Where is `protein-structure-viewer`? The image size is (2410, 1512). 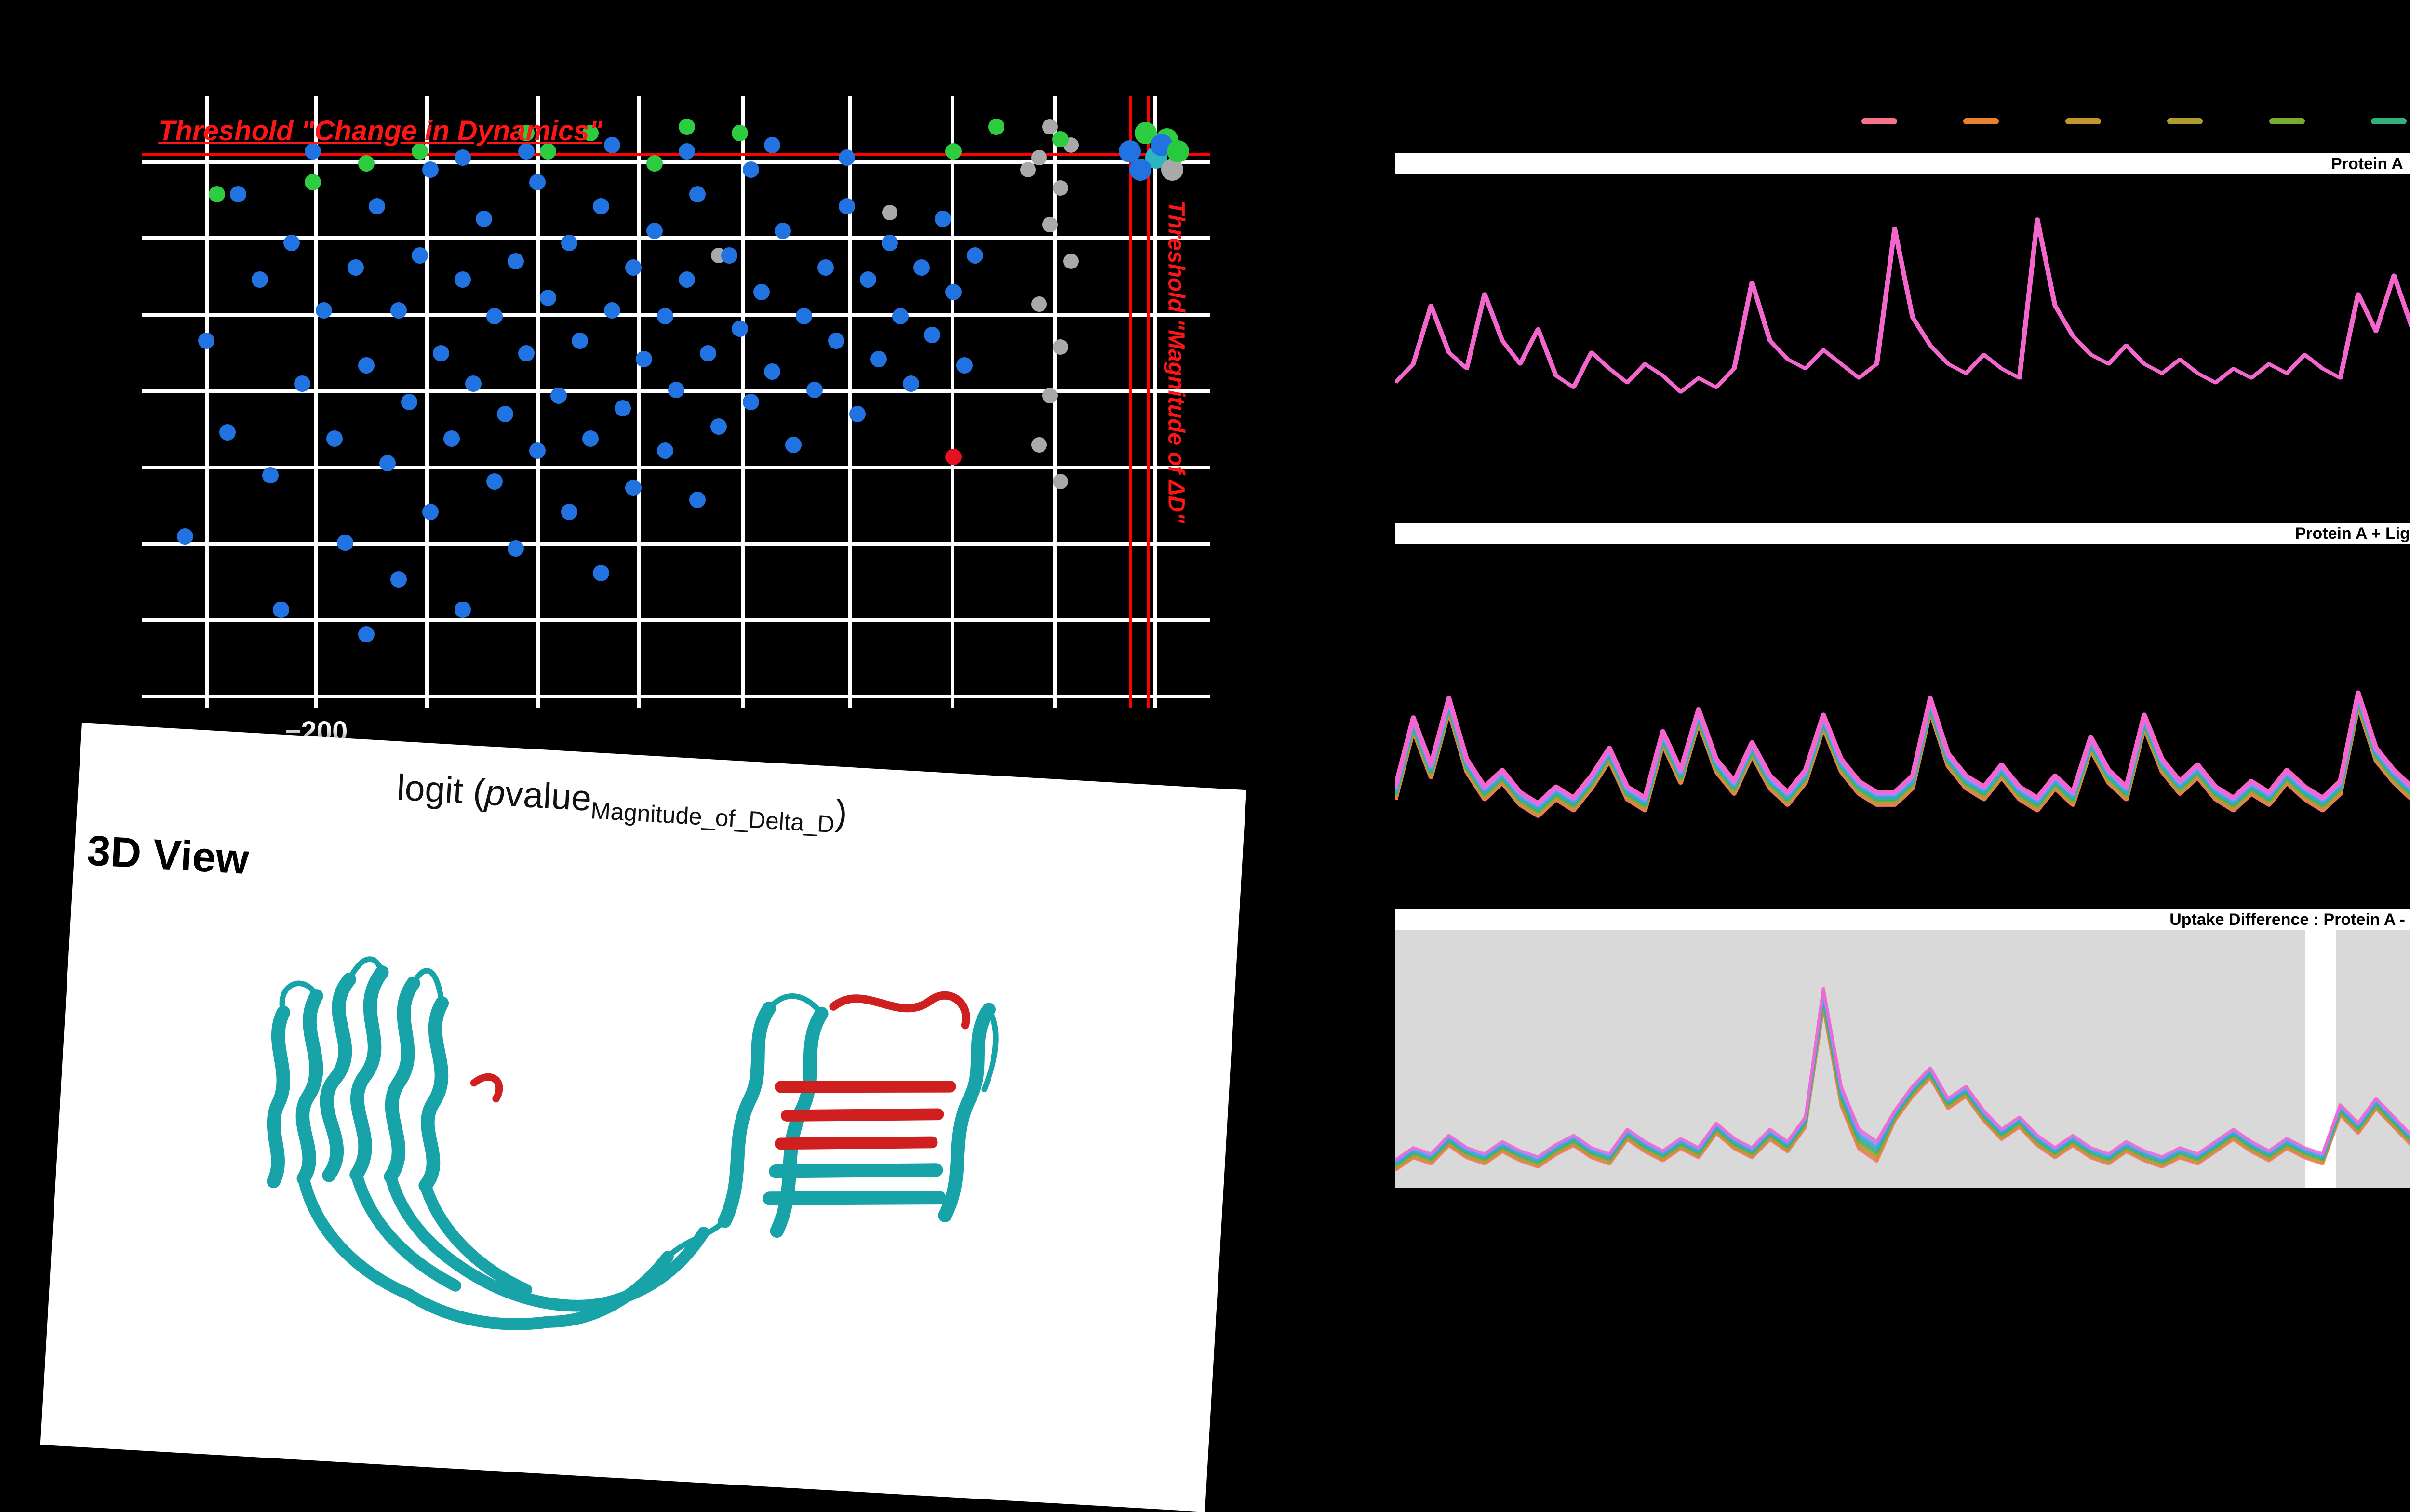 protein-structure-viewer is located at coordinates (647, 1171).